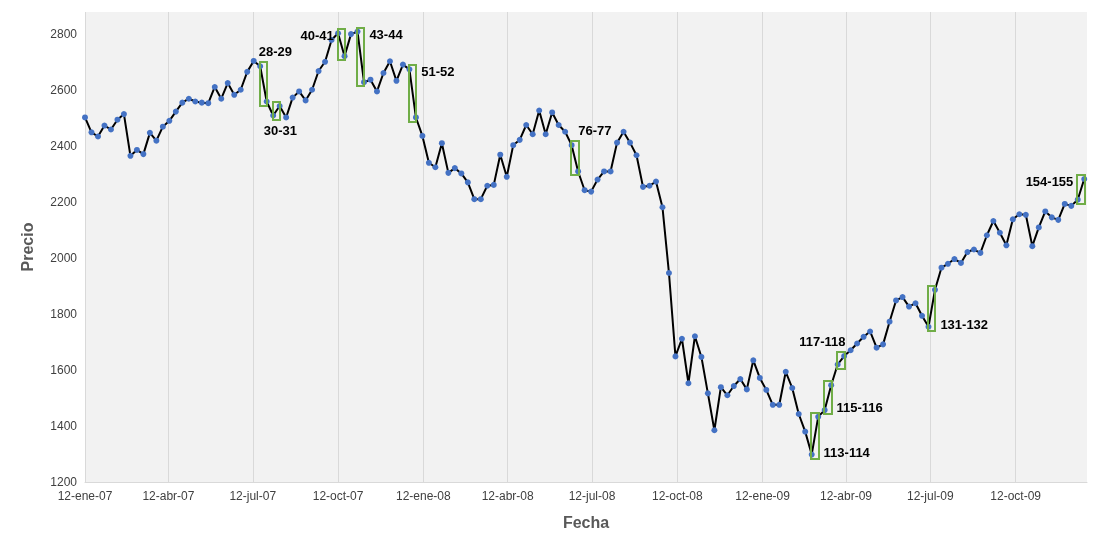 This screenshot has height=536, width=1093. What do you see at coordinates (317, 36) in the screenshot?
I see `annotation: 40-41` at bounding box center [317, 36].